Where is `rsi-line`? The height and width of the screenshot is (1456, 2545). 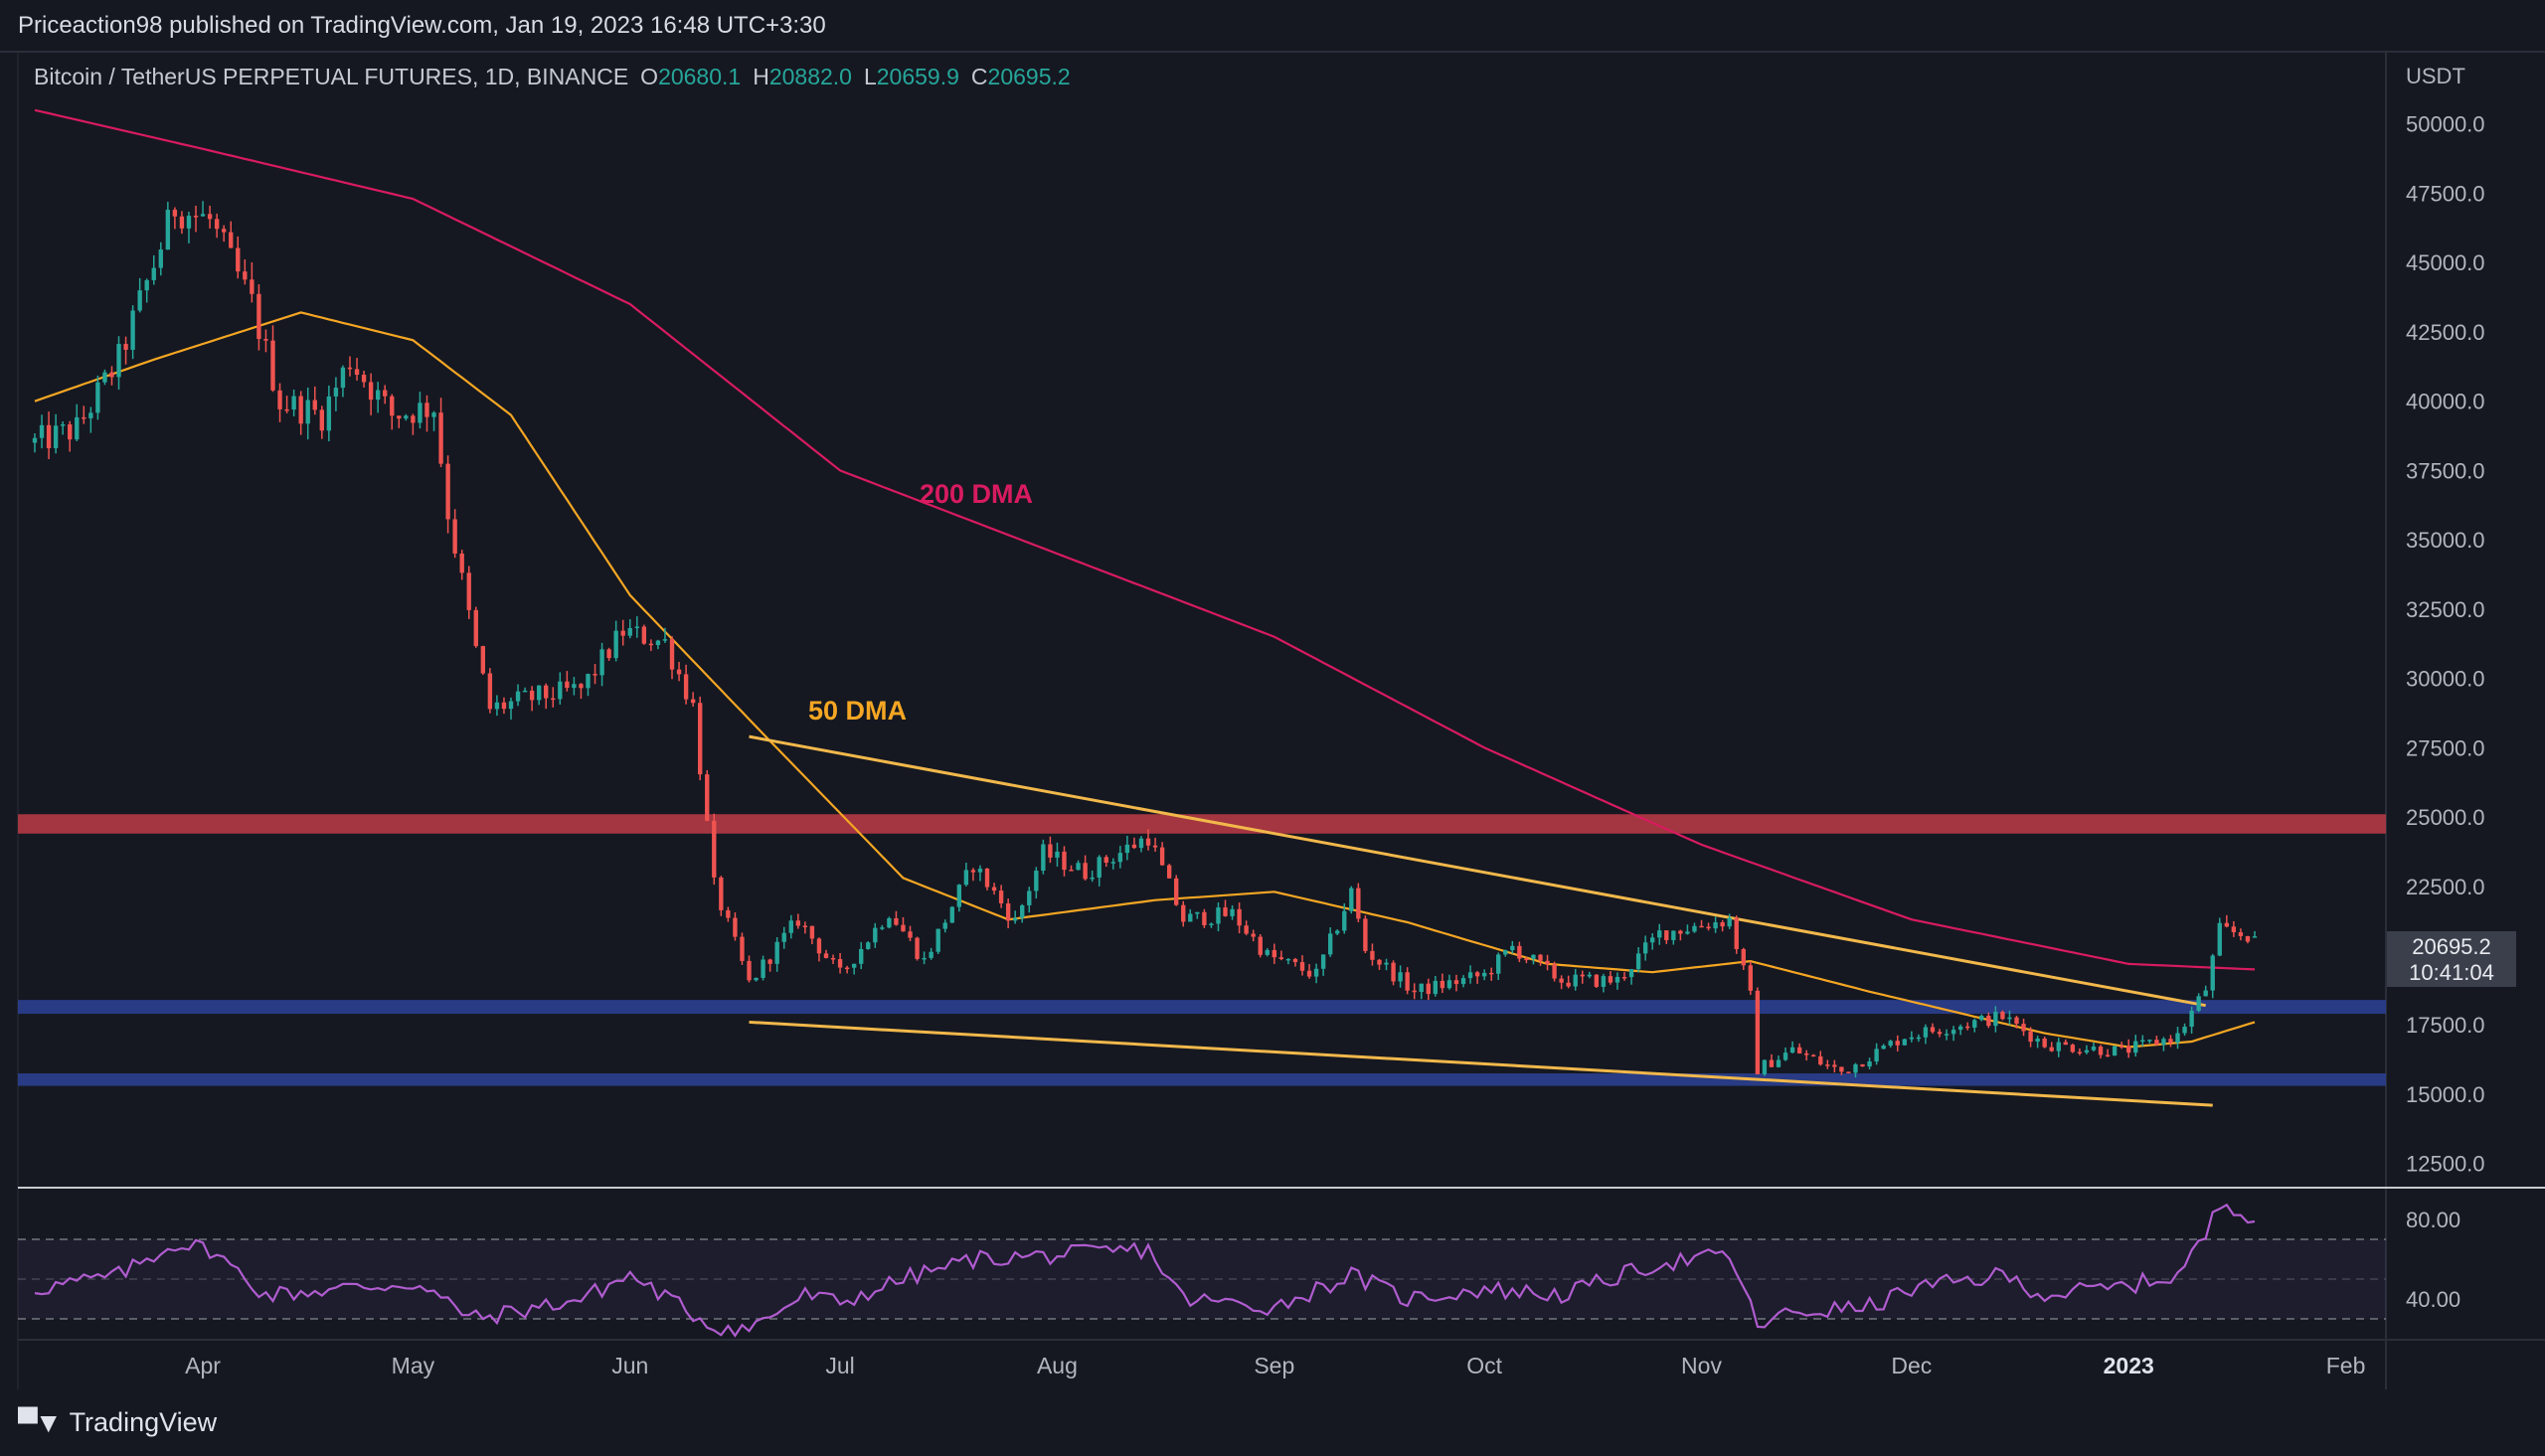
rsi-line is located at coordinates (1145, 1270).